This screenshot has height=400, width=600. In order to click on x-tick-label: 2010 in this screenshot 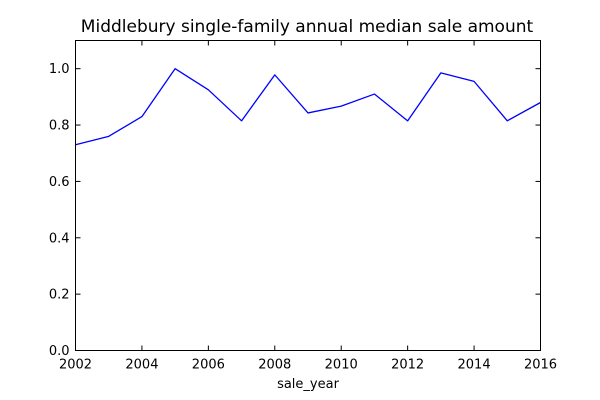, I will do `click(341, 365)`.